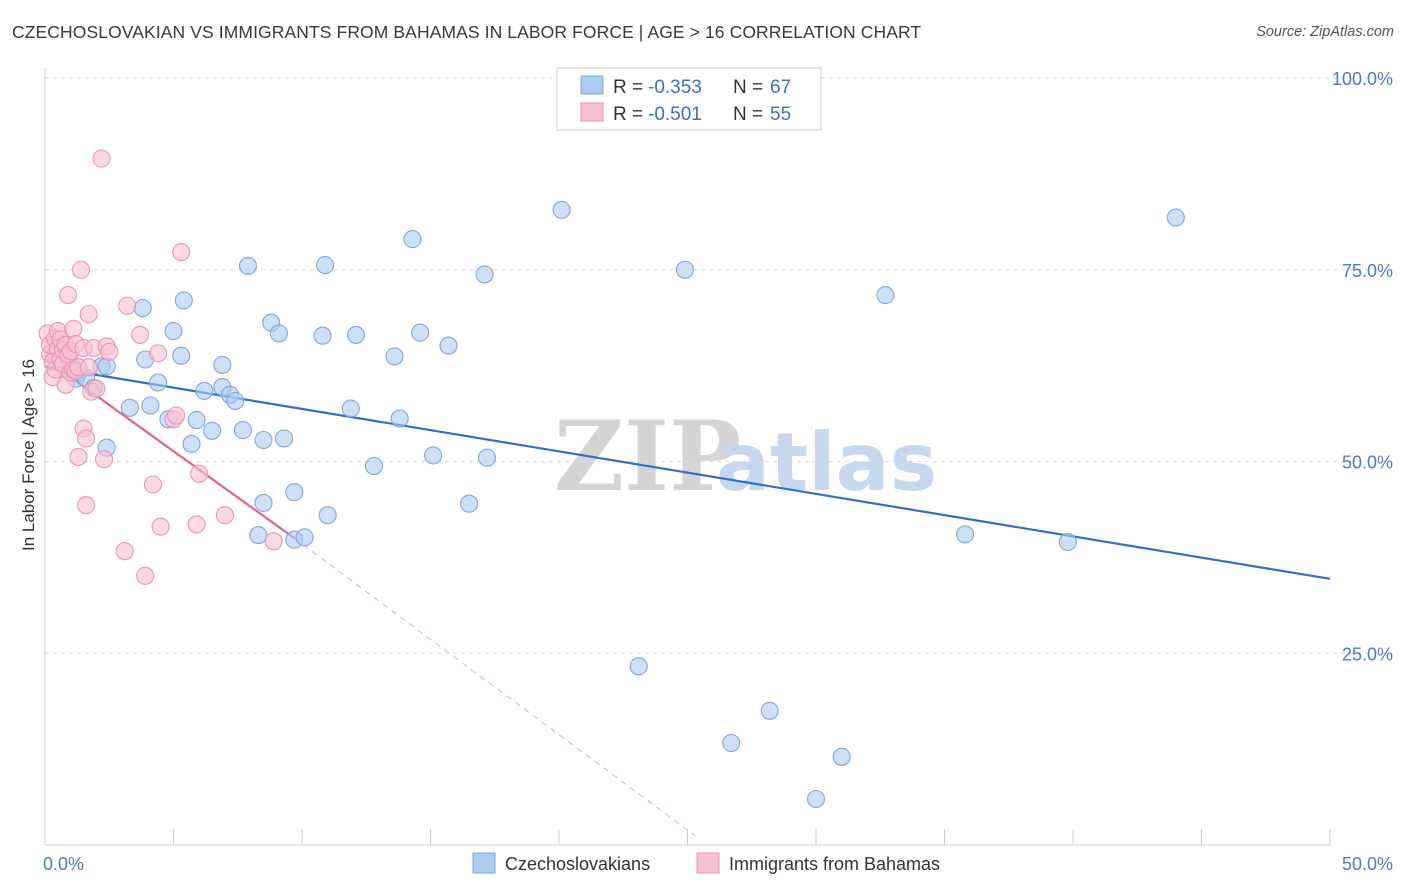 The height and width of the screenshot is (892, 1406). Describe the element at coordinates (494, 687) in the screenshot. I see `trend-extension-bahamas` at that location.